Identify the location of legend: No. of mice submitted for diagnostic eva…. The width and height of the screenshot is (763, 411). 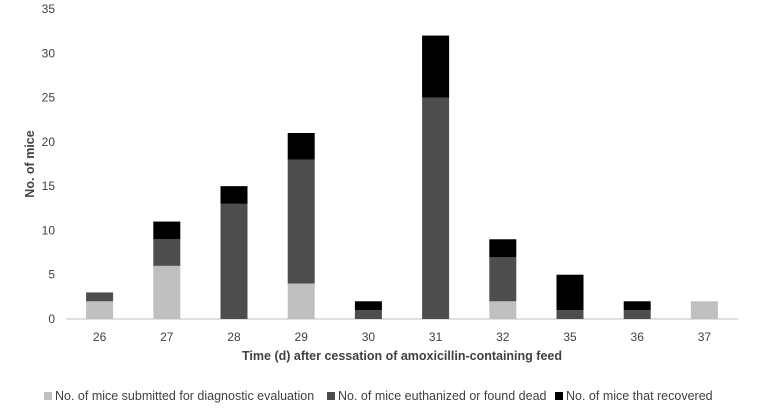
(378, 396).